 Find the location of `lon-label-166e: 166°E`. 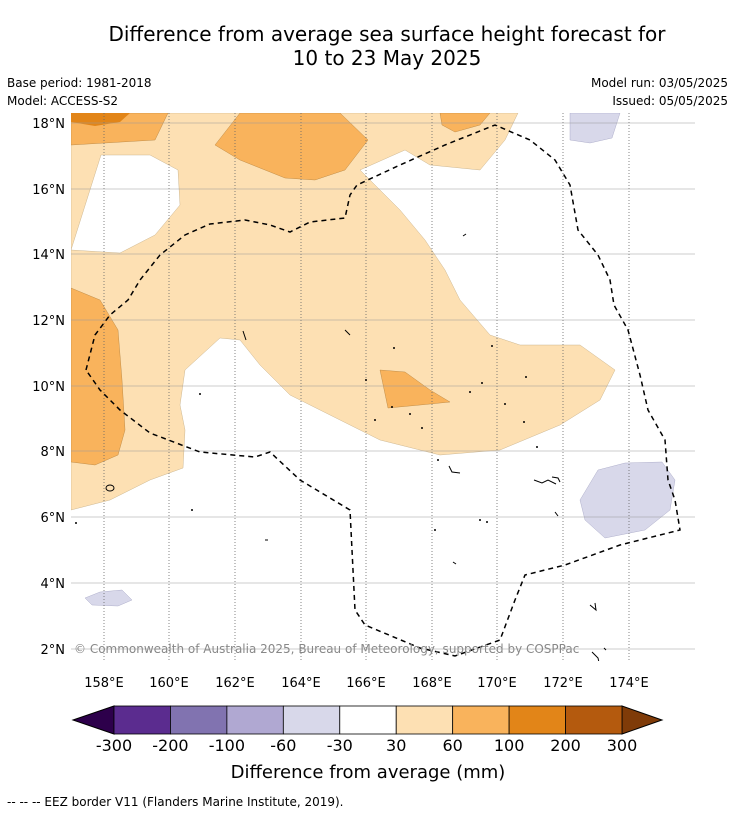

lon-label-166e: 166°E is located at coordinates (366, 683).